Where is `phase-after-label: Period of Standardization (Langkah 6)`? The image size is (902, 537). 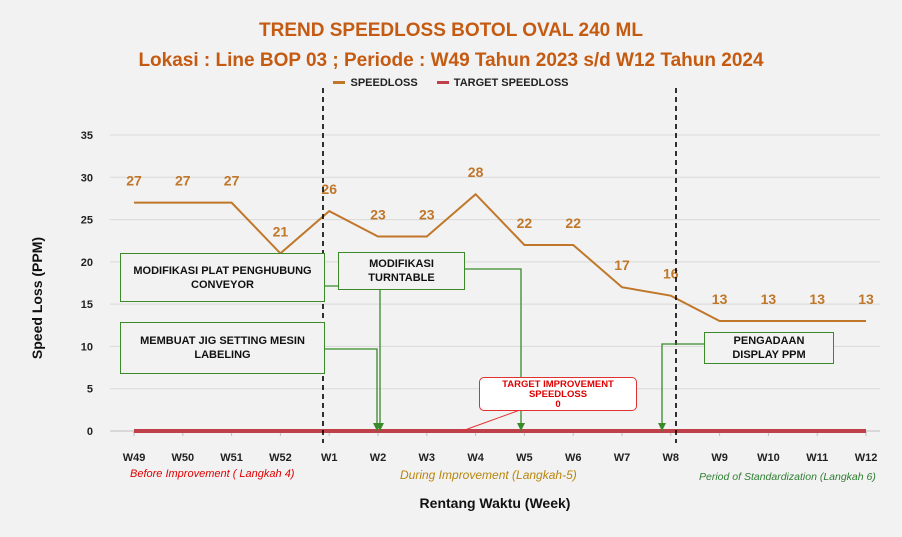
phase-after-label: Period of Standardization (Langkah 6) is located at coordinates (787, 477).